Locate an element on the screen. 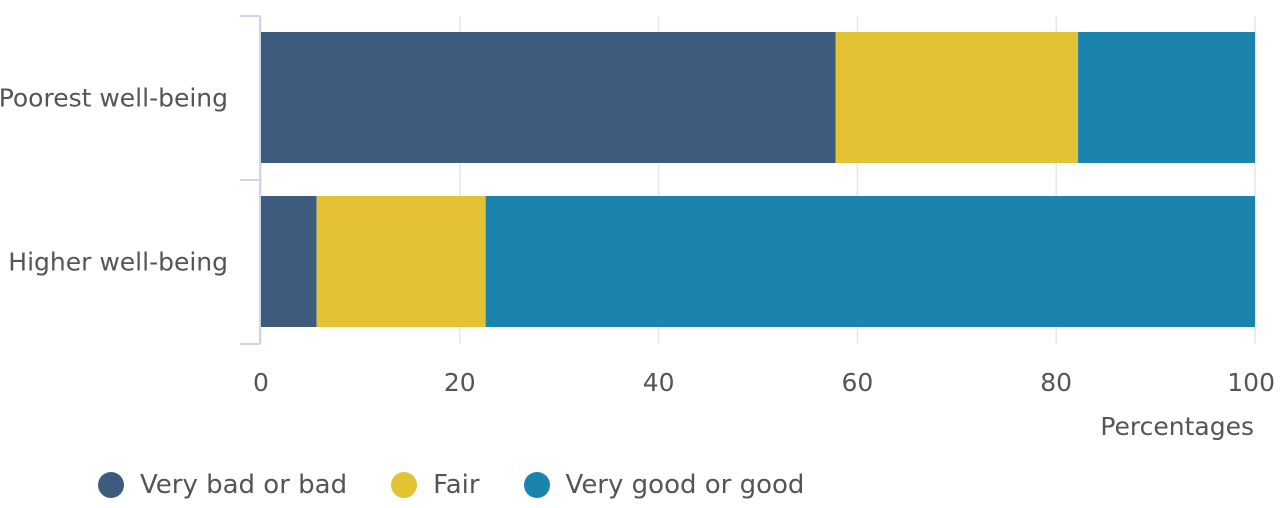 The image size is (1284, 508). category-labels: Poorest well-being Higher well-being is located at coordinates (114, 180).